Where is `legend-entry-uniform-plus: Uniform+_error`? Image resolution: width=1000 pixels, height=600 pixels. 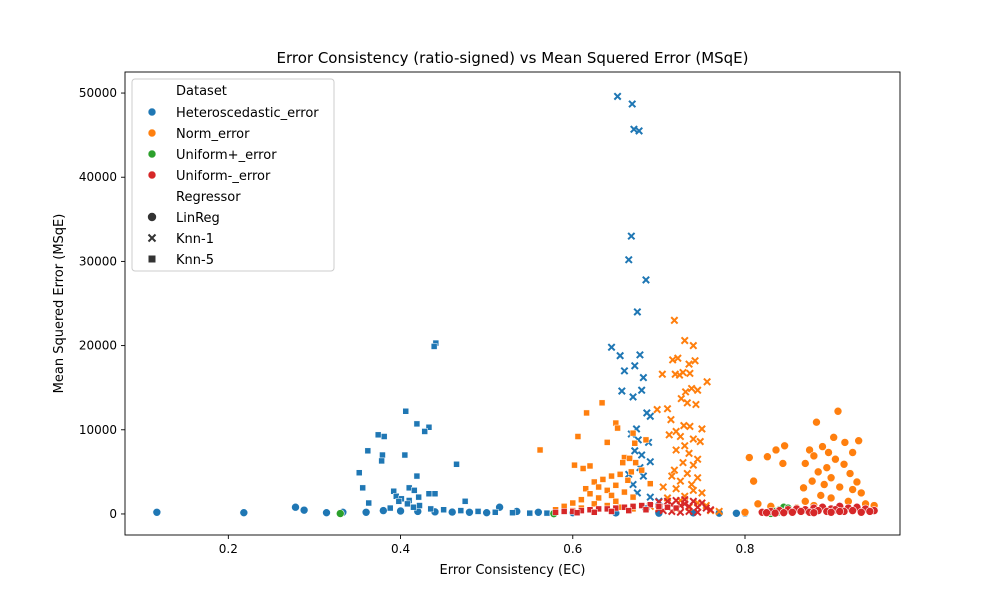
legend-entry-uniform-plus: Uniform+_error is located at coordinates (212, 155).